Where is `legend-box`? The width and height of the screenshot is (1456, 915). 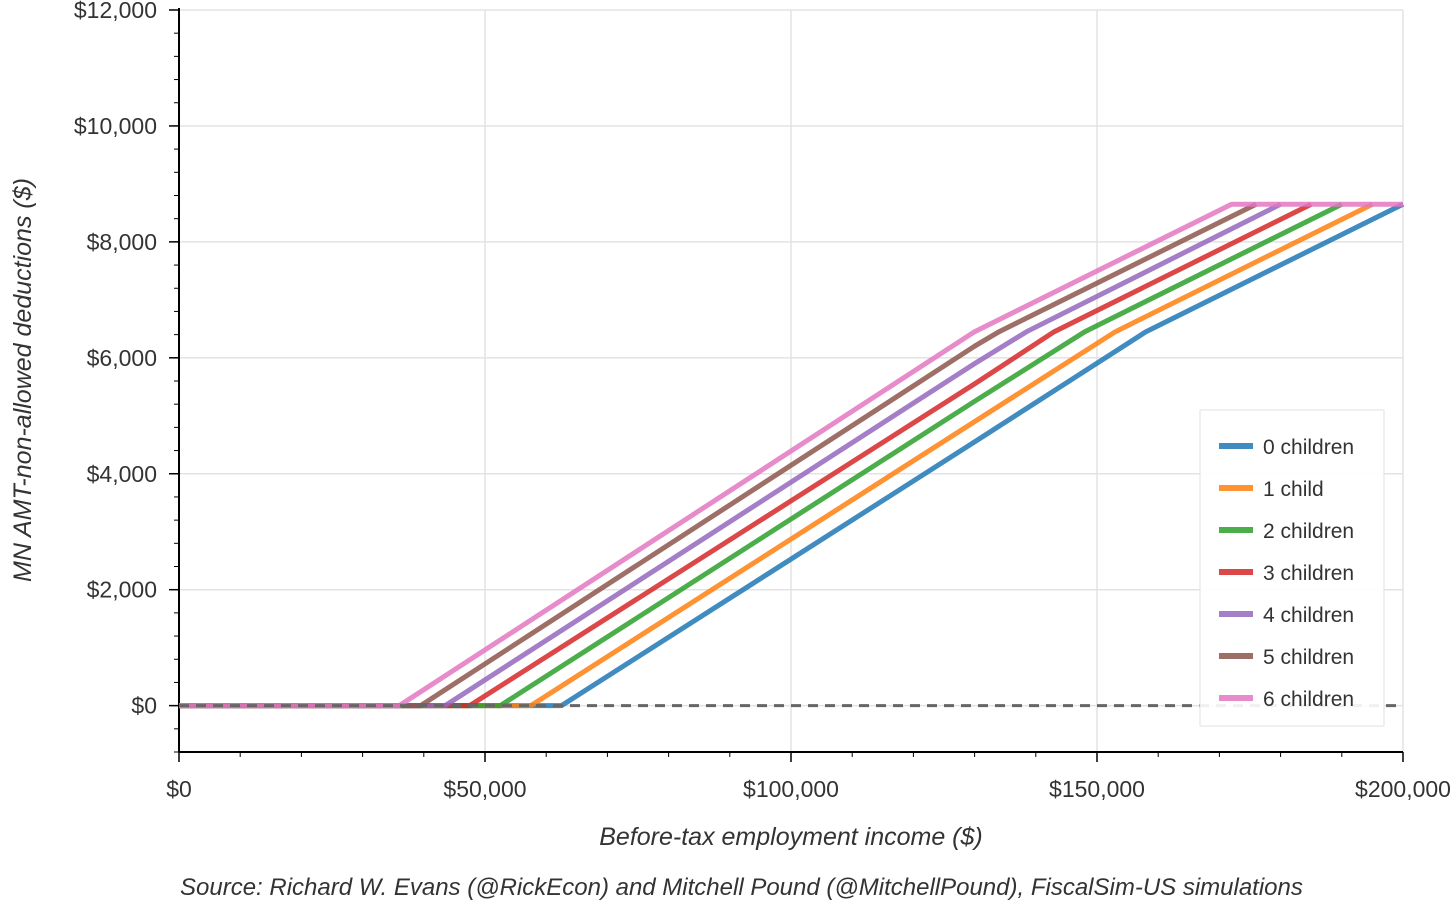
legend-box is located at coordinates (1292, 568).